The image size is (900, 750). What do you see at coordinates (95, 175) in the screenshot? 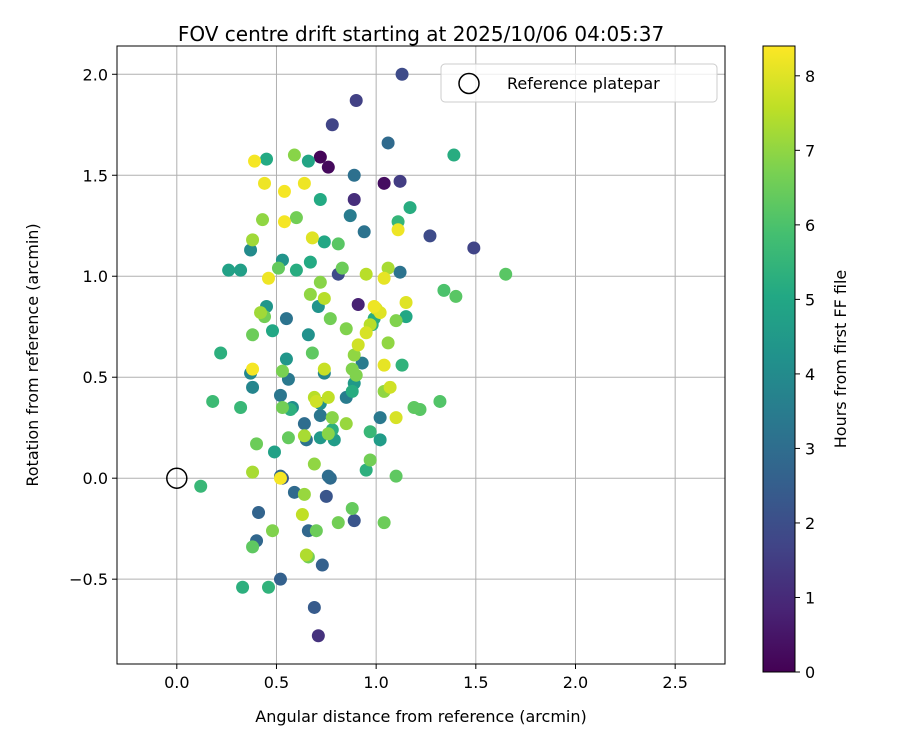
I see `y-tick-label: 1.5` at bounding box center [95, 175].